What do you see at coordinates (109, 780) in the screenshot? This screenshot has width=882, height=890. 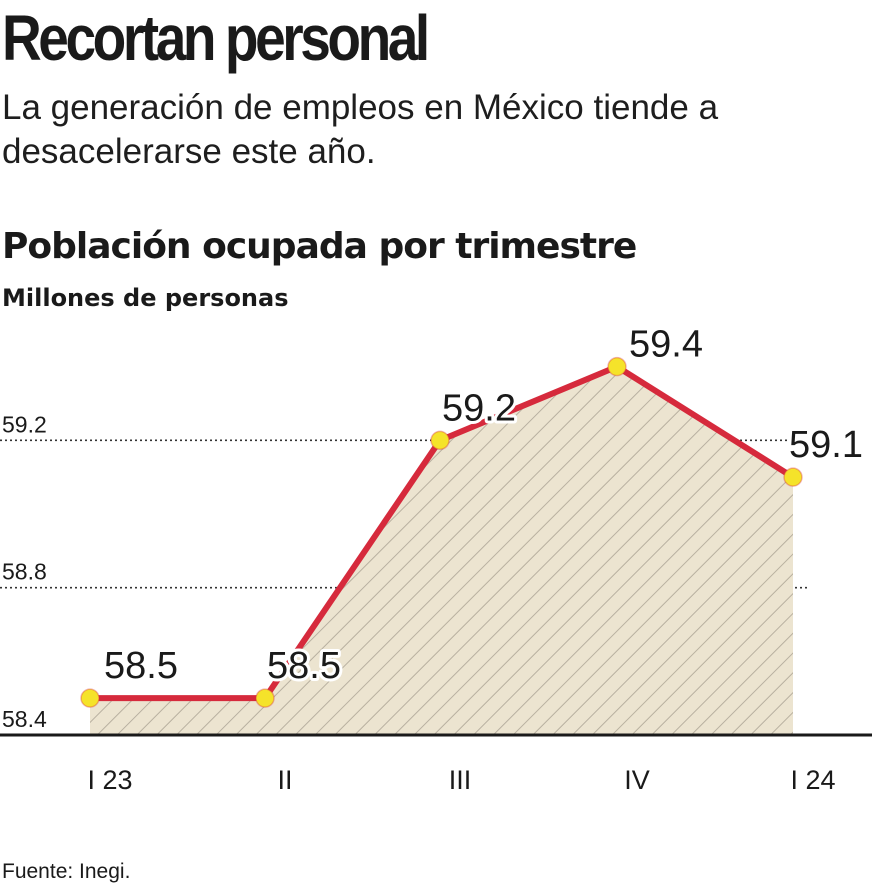 I see `x-tick-label: I 23` at bounding box center [109, 780].